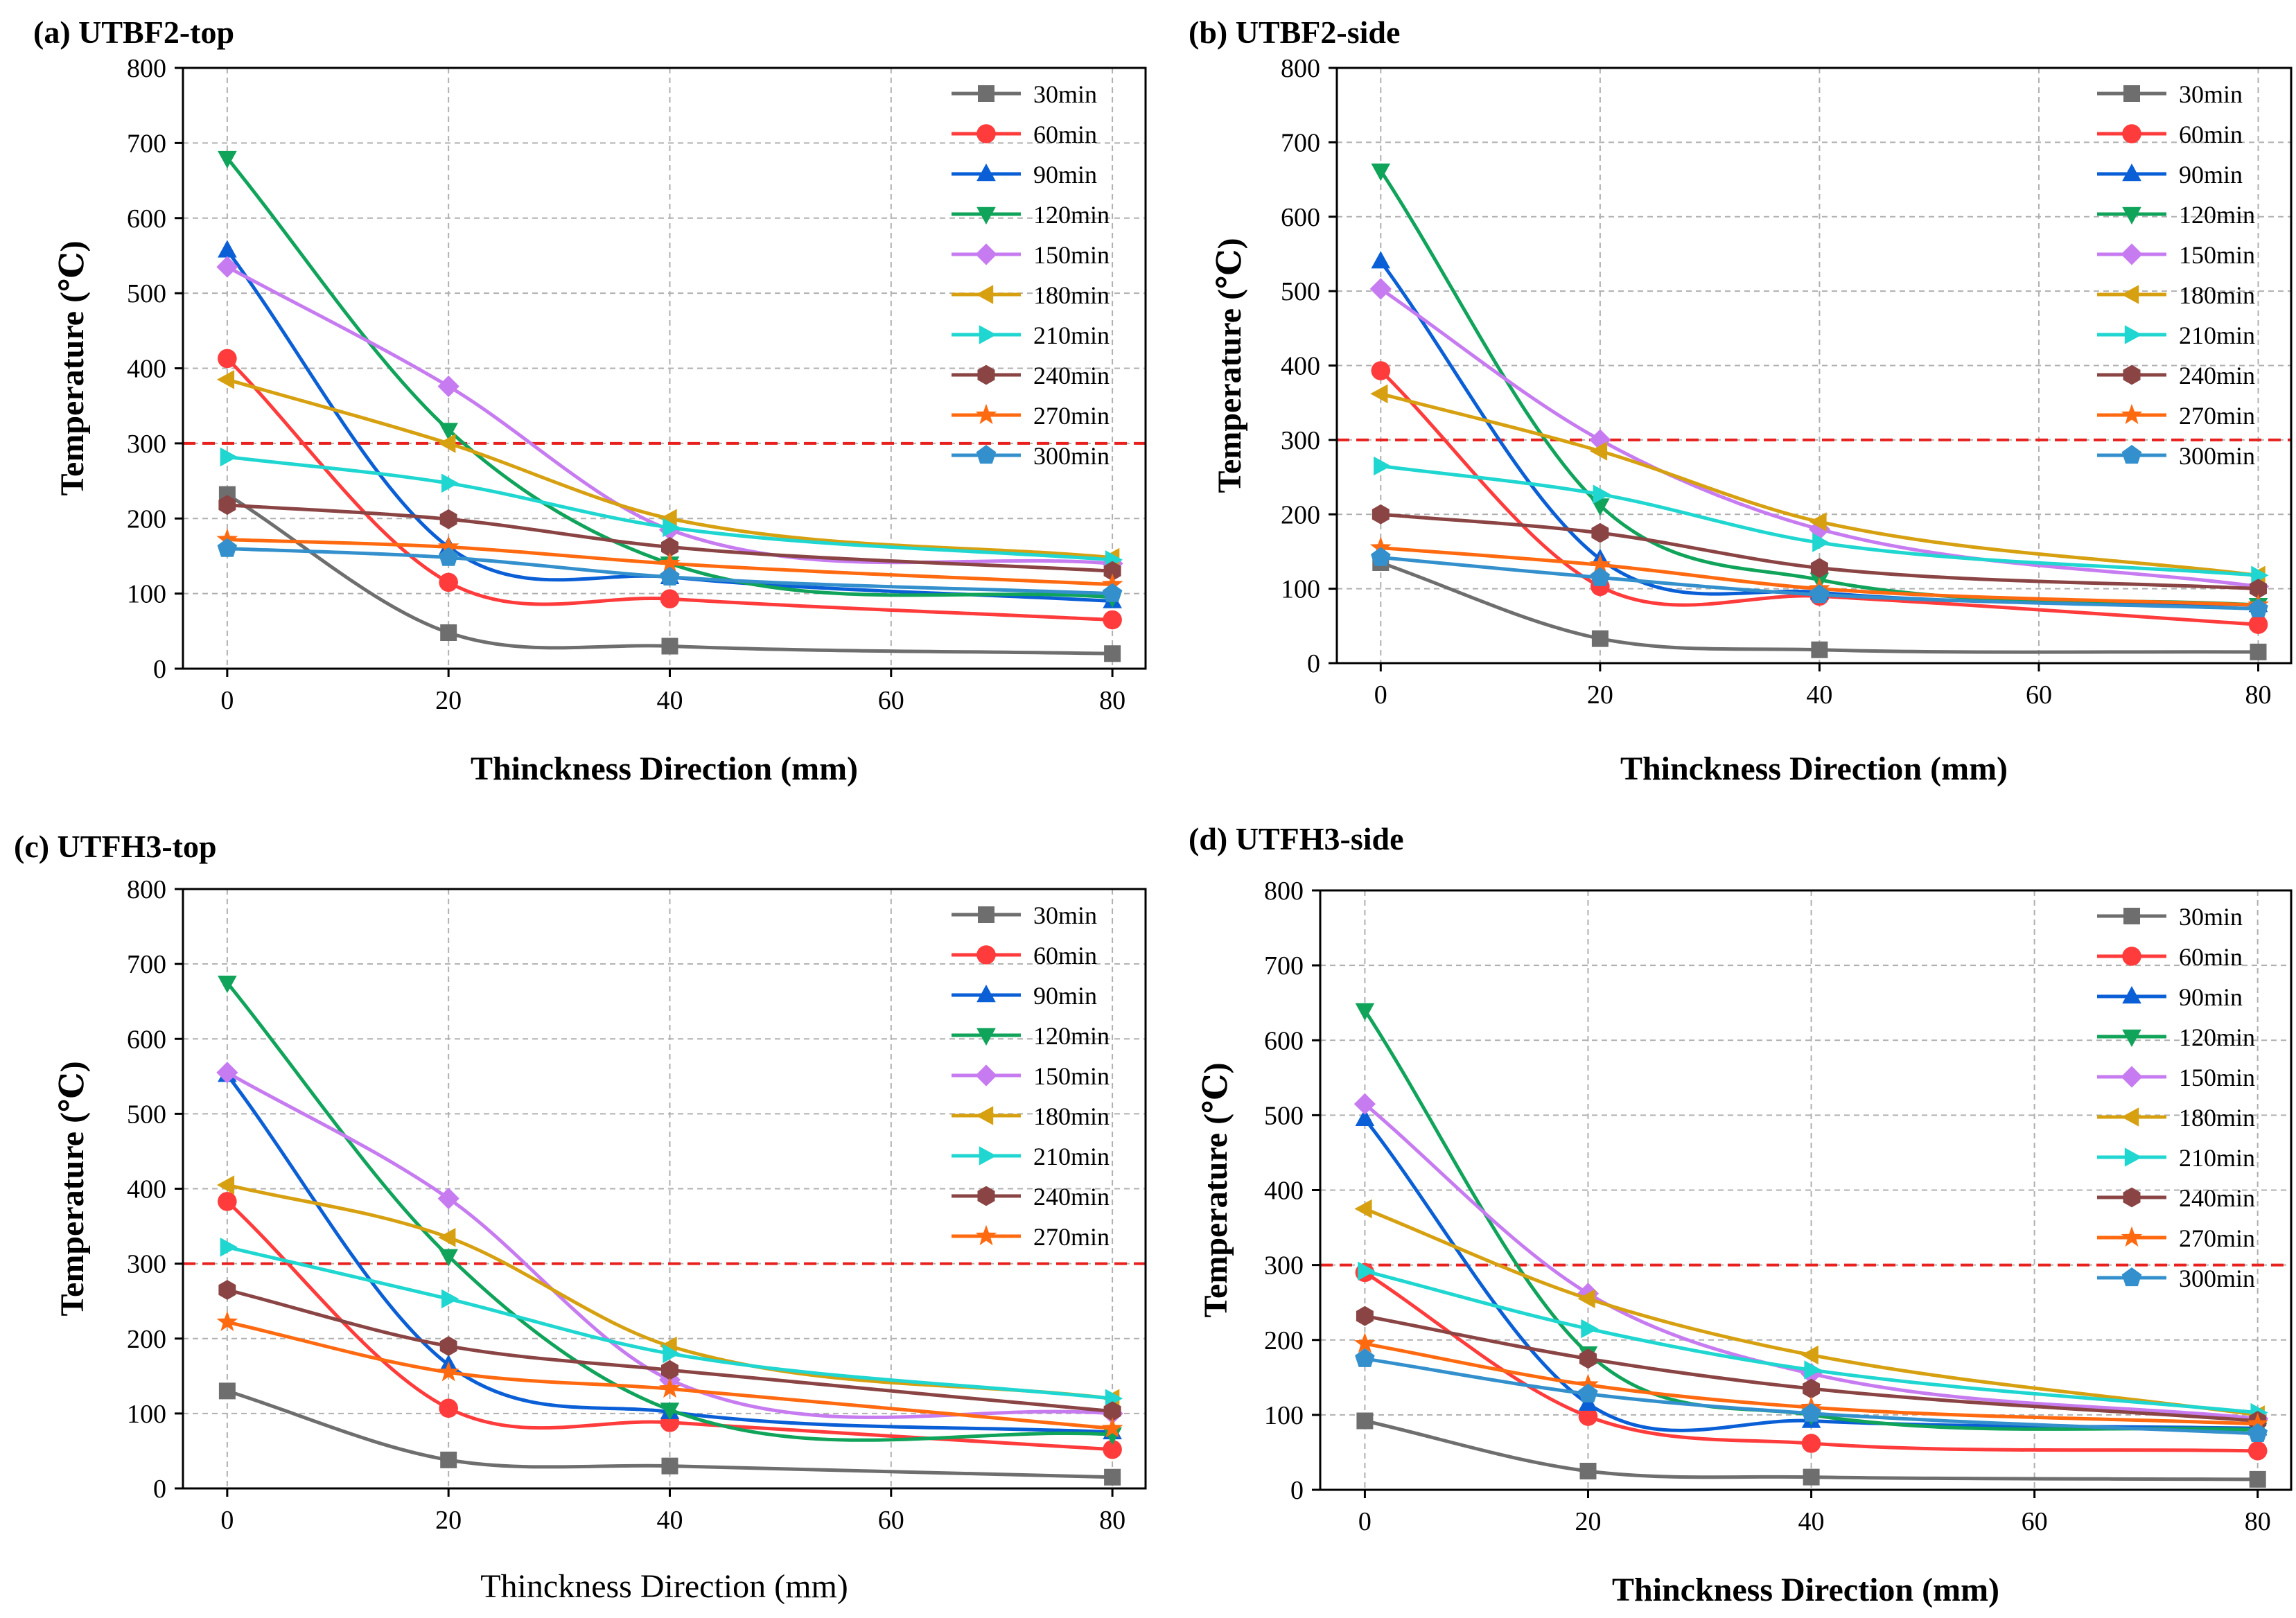 This screenshot has width=2296, height=1618. What do you see at coordinates (669, 700) in the screenshot?
I see `x-tick-label: 40` at bounding box center [669, 700].